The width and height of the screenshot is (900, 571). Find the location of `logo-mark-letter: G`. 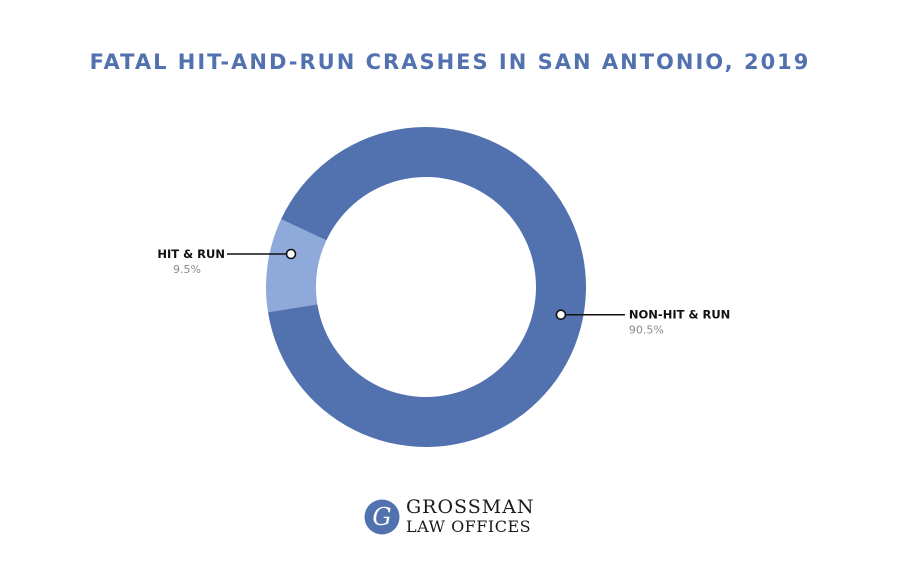

logo-mark-letter: G is located at coordinates (381, 517).